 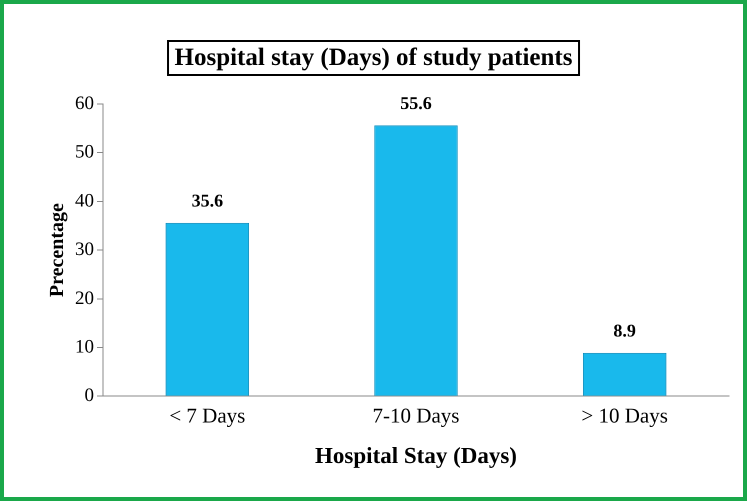 What do you see at coordinates (373, 58) in the screenshot?
I see `chart-title: Hospital stay (Days) of study patients` at bounding box center [373, 58].